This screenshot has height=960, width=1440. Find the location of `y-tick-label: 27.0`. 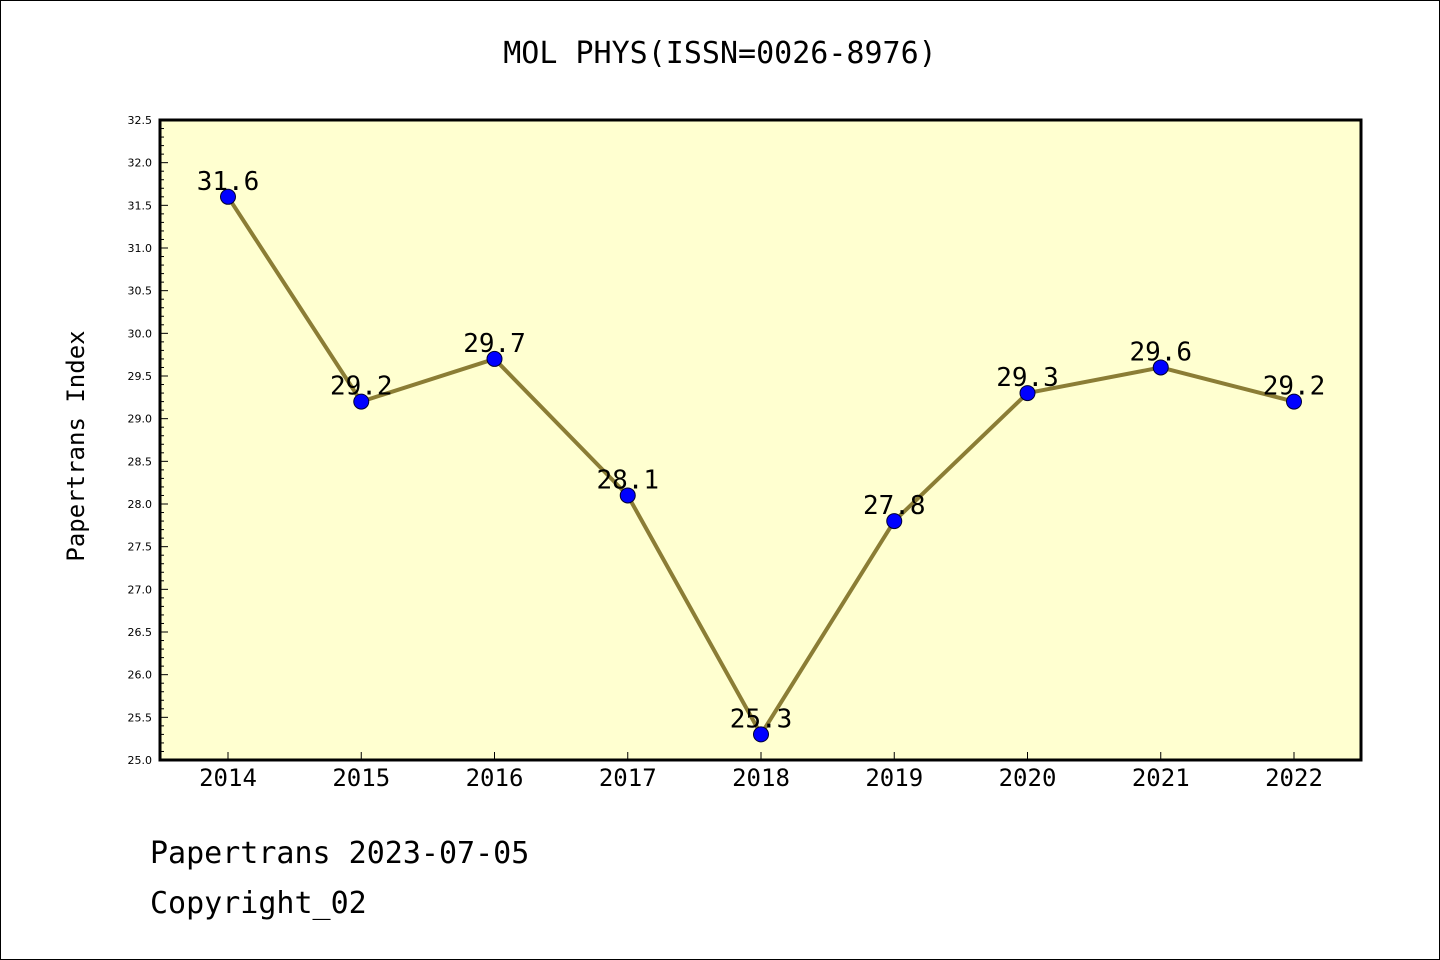

y-tick-label: 27.0 is located at coordinates (140, 589).